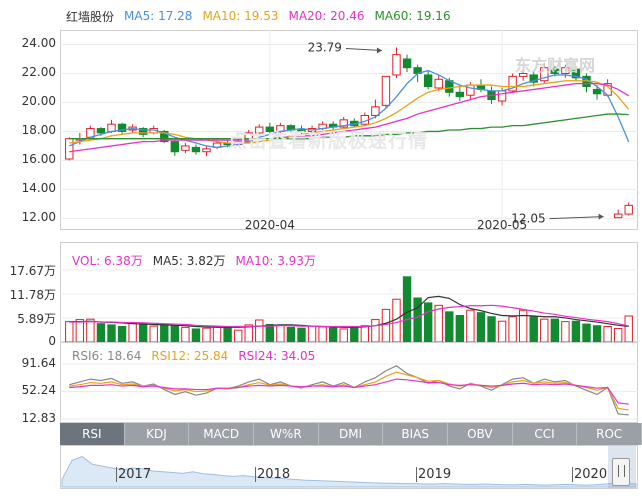 Image resolution: width=642 pixels, height=498 pixels. What do you see at coordinates (545, 434) in the screenshot?
I see `tab-cci: CCI` at bounding box center [545, 434].